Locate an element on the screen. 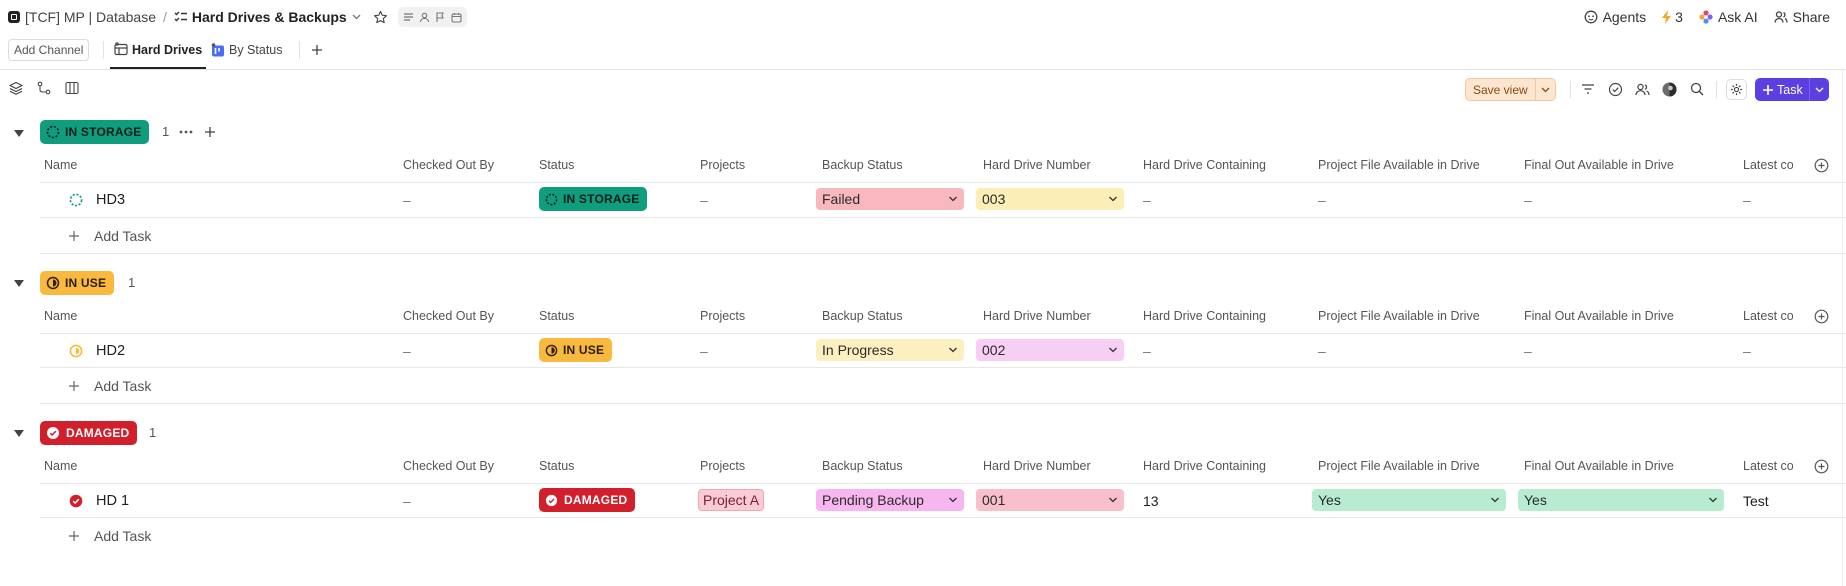  columns-icon is located at coordinates (72, 88).